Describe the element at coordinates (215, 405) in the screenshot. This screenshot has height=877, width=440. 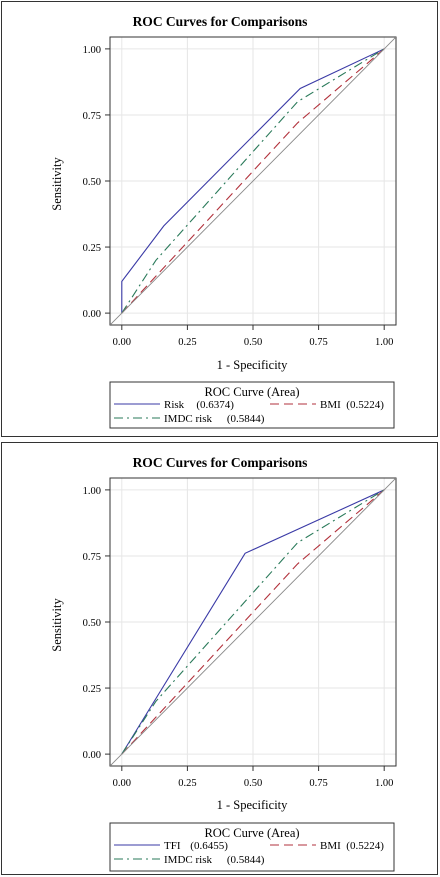
I see `legend-area: (0.6374)` at that location.